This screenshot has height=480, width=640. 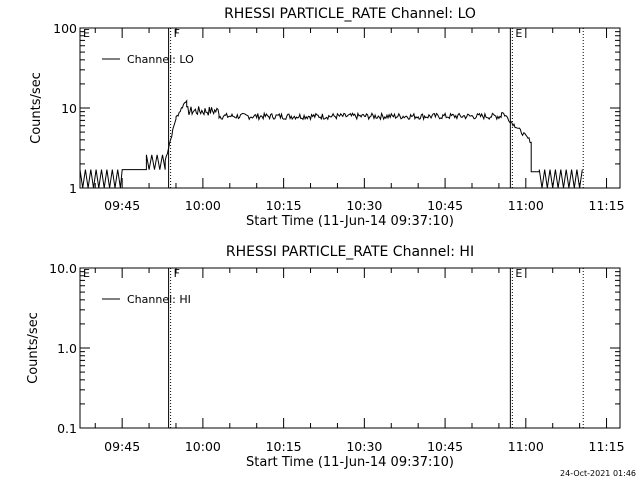 What do you see at coordinates (350, 252) in the screenshot?
I see `chart-title: RHESSI PARTICLE_RATE Channel: HI` at bounding box center [350, 252].